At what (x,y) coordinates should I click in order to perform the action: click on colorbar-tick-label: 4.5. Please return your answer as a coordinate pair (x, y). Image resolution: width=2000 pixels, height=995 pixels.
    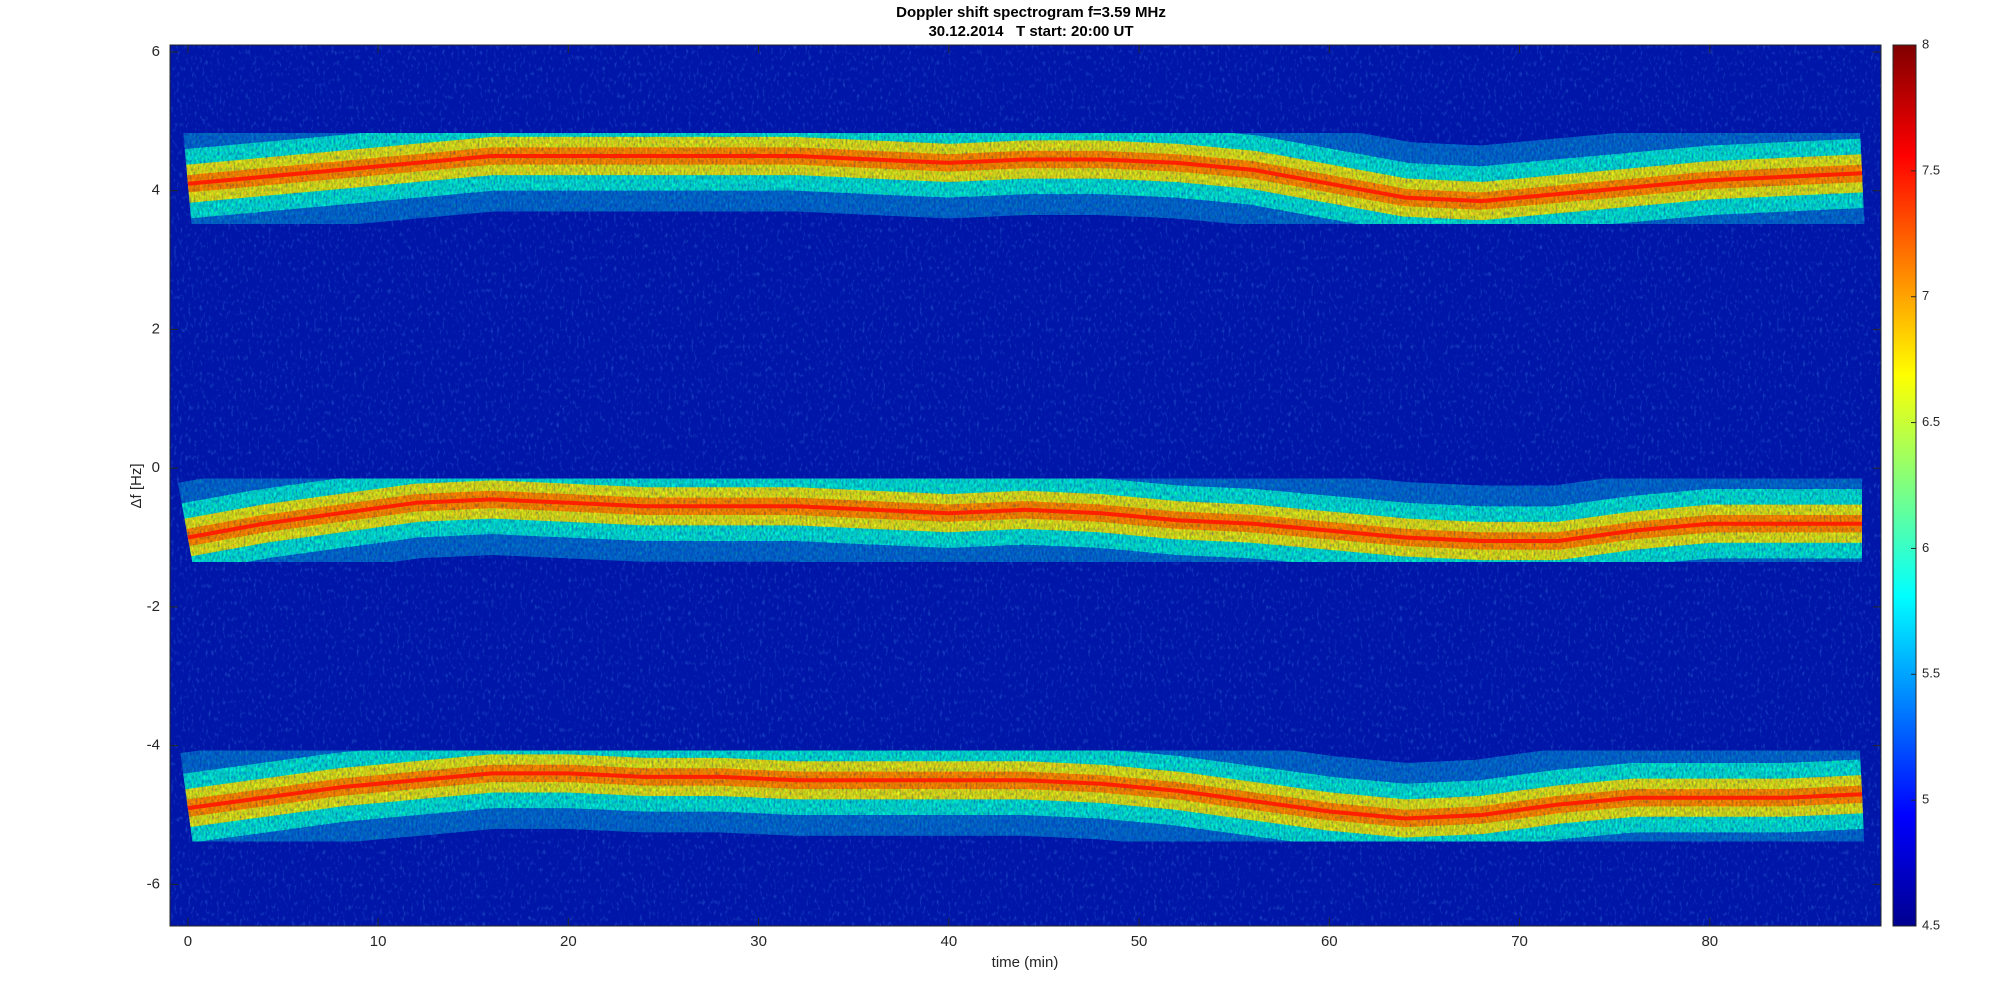
    Looking at the image, I should click on (1931, 924).